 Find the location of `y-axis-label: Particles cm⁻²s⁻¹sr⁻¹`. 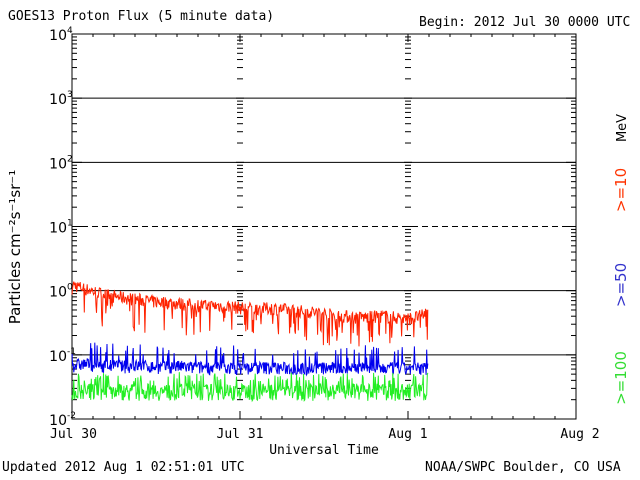

y-axis-label: Particles cm⁻²s⁻¹sr⁻¹ is located at coordinates (15, 247).